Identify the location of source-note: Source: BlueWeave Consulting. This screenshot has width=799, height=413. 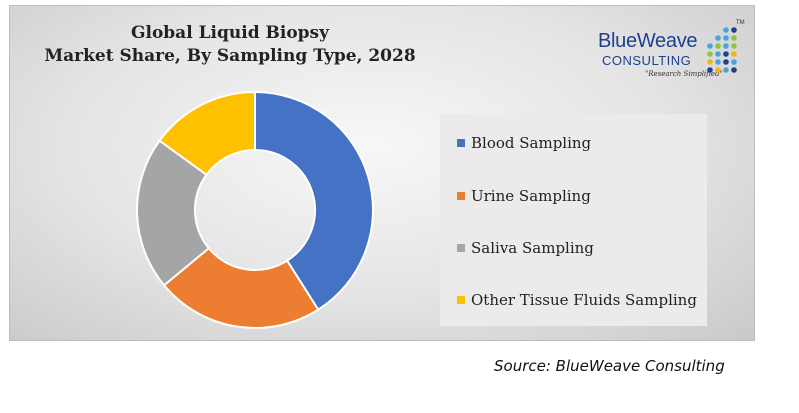
(609, 366).